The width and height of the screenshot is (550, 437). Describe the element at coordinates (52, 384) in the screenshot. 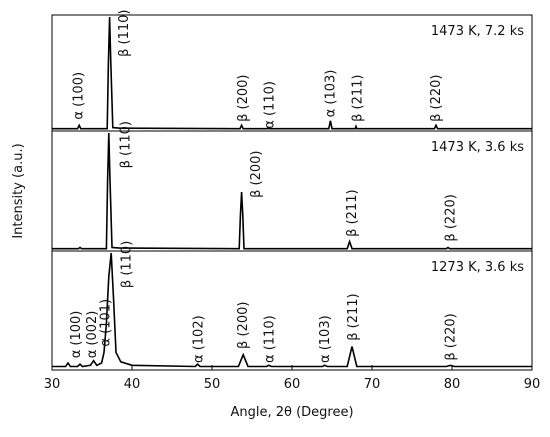

I see `x-tick-label: 30` at that location.